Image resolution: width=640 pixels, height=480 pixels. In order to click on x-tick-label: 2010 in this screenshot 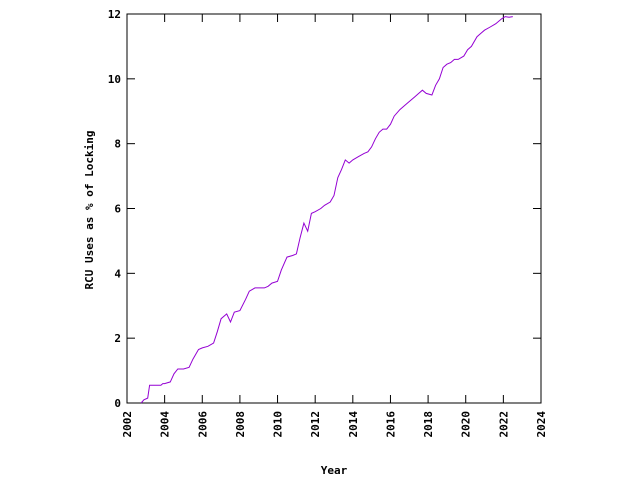, I will do `click(278, 424)`.